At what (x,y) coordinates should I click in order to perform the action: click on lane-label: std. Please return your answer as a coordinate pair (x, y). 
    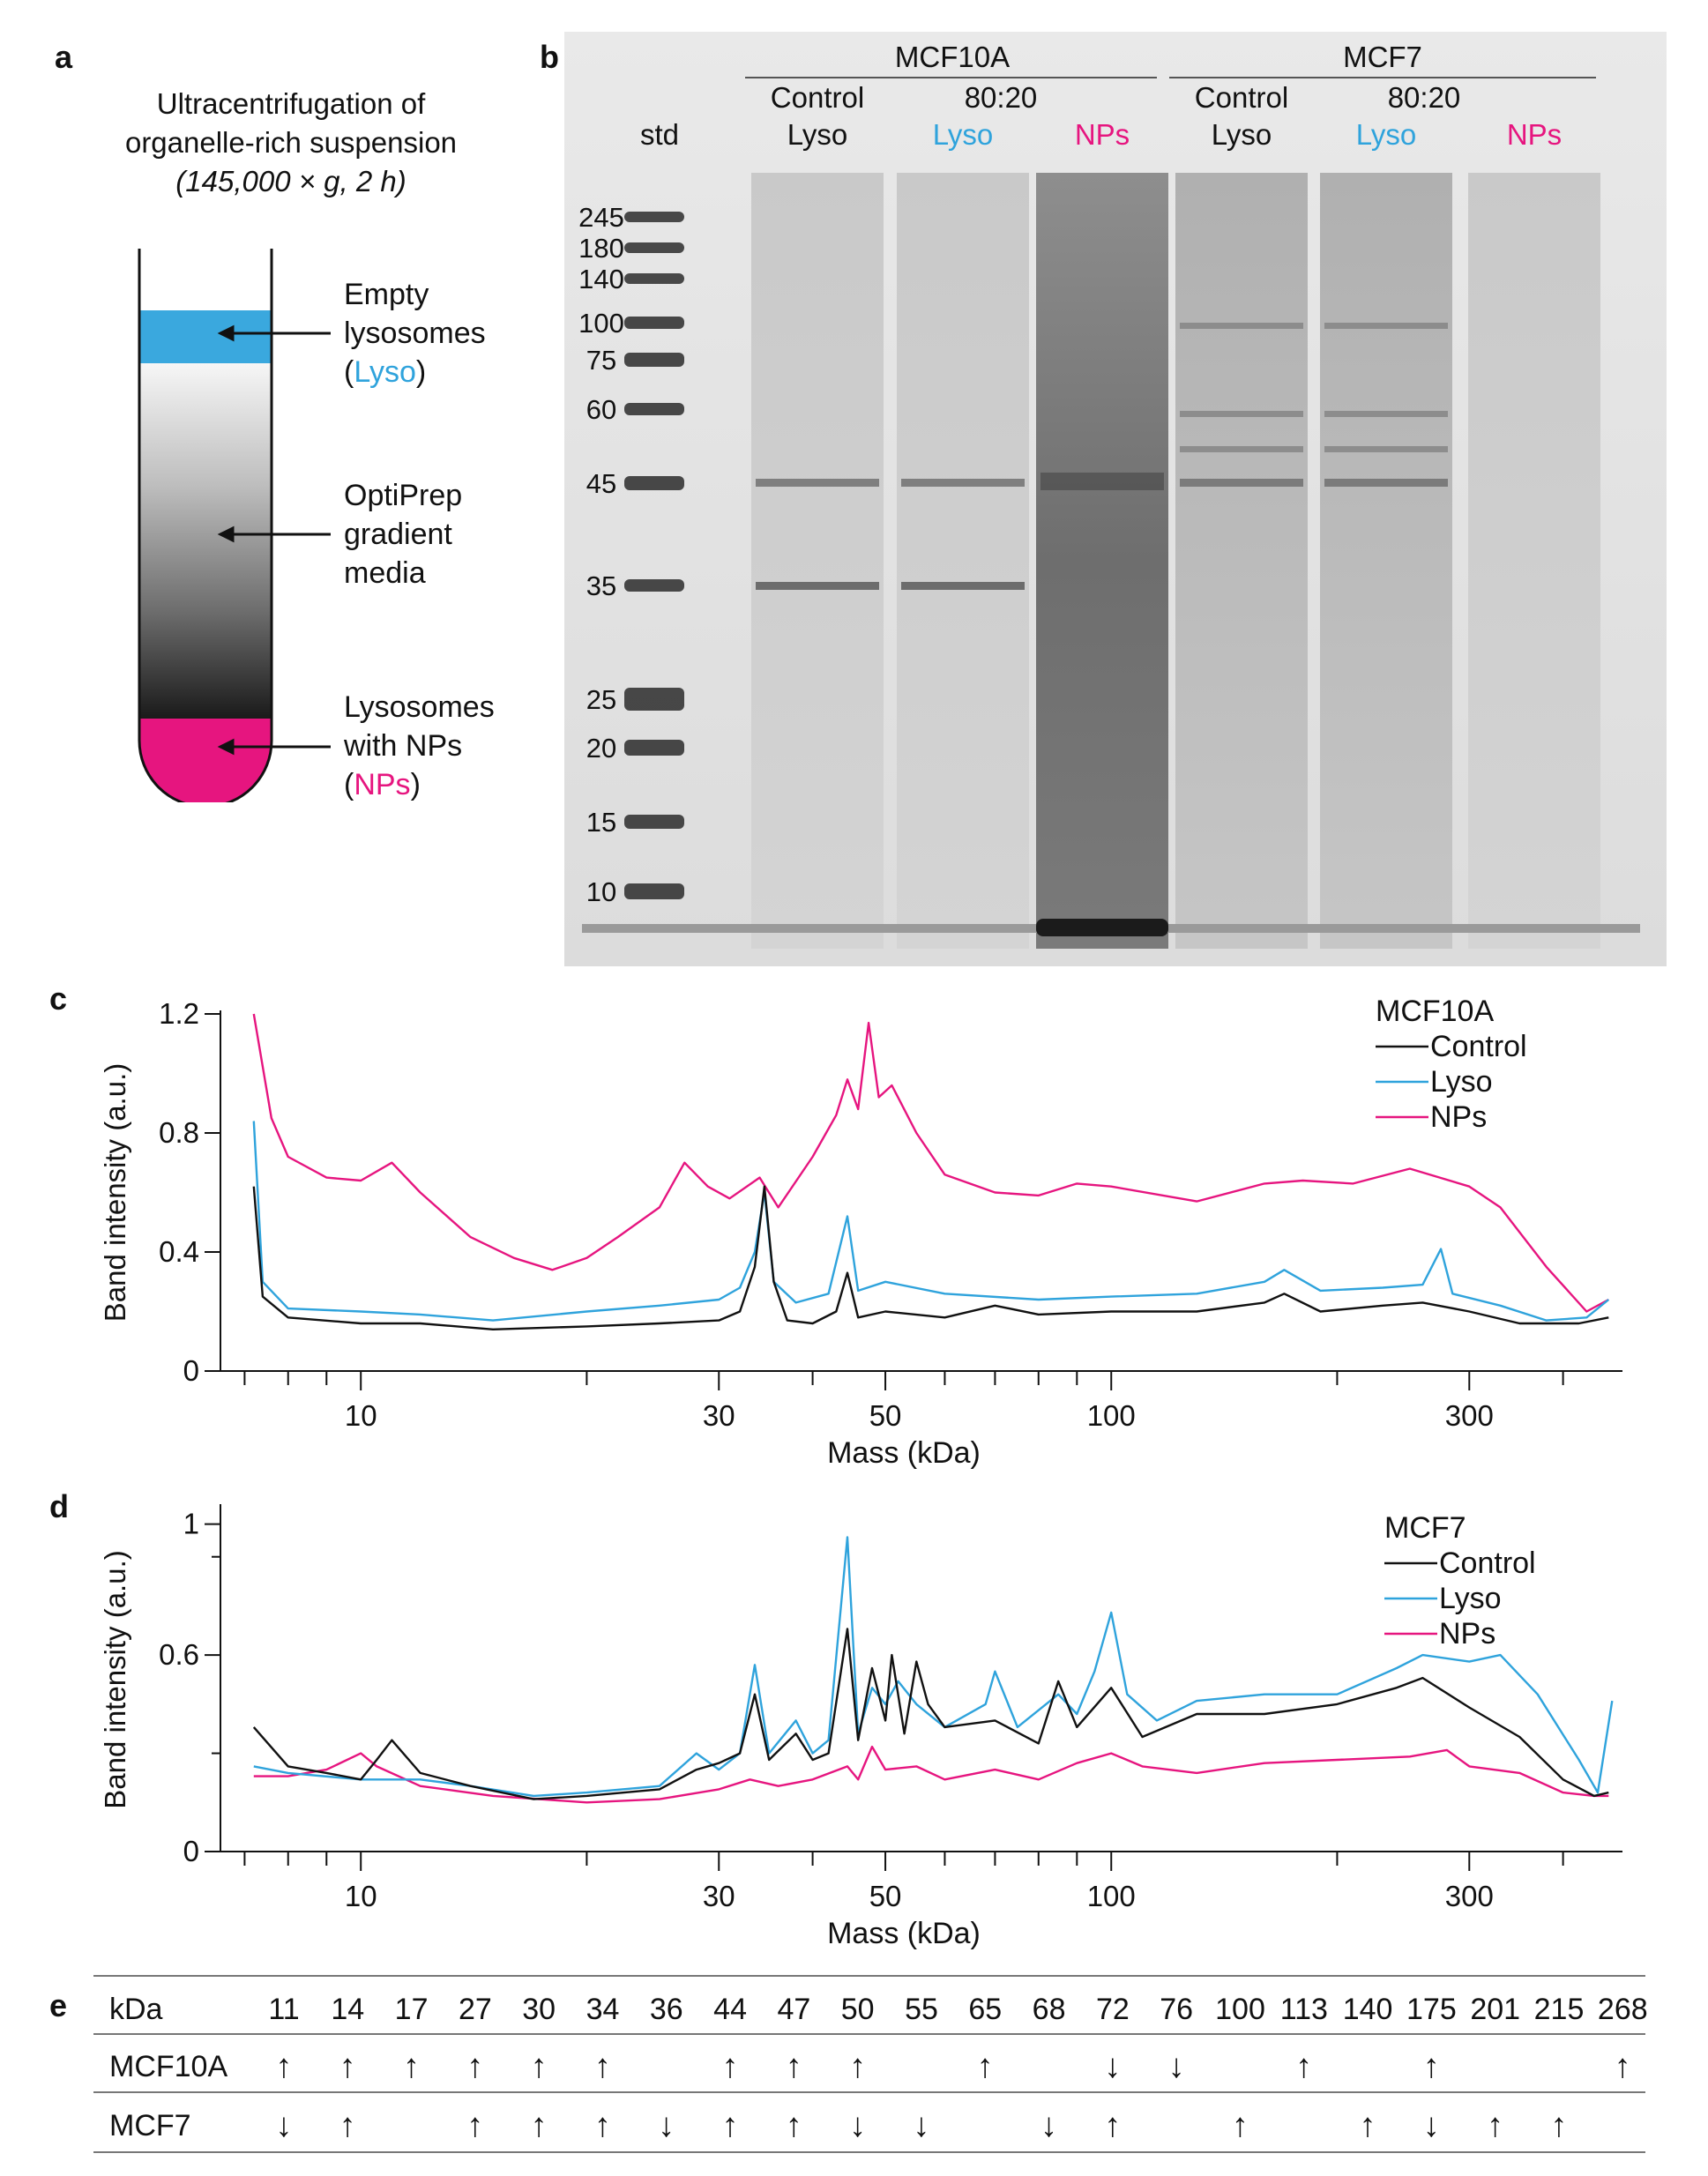
    Looking at the image, I should click on (659, 134).